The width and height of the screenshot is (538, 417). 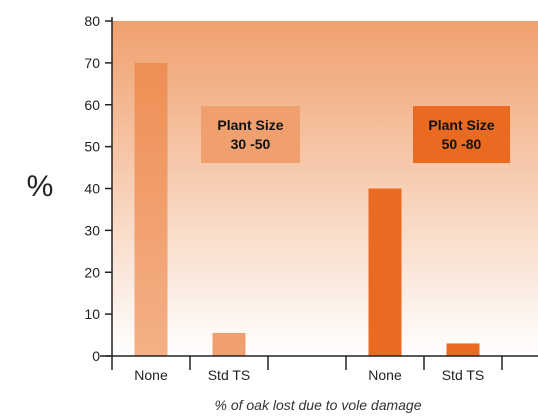 I want to click on y-tick-label: 0, so click(x=96, y=356).